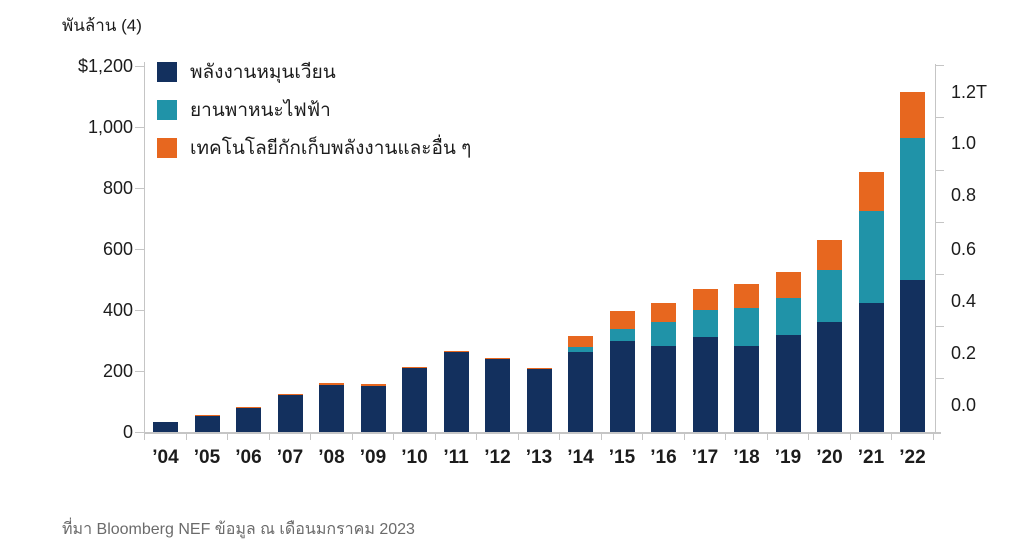 Image resolution: width=1024 pixels, height=550 pixels. What do you see at coordinates (969, 92) in the screenshot?
I see `y-axis-right-tick-label: 1.2T` at bounding box center [969, 92].